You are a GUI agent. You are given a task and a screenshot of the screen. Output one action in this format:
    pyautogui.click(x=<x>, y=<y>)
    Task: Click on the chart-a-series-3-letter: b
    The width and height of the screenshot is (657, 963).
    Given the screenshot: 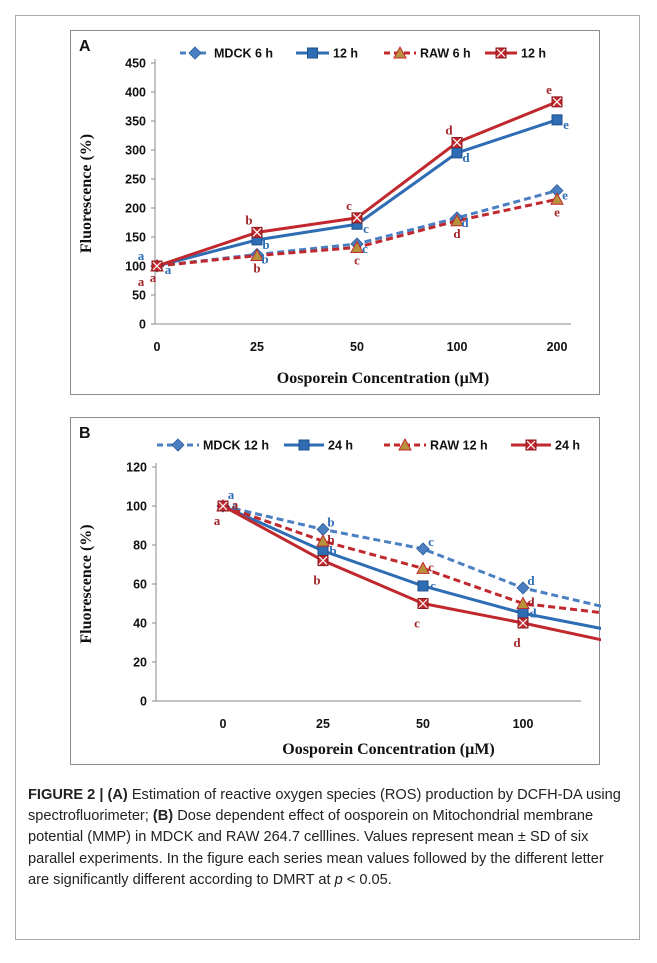 What is the action you would take?
    pyautogui.click(x=248, y=219)
    